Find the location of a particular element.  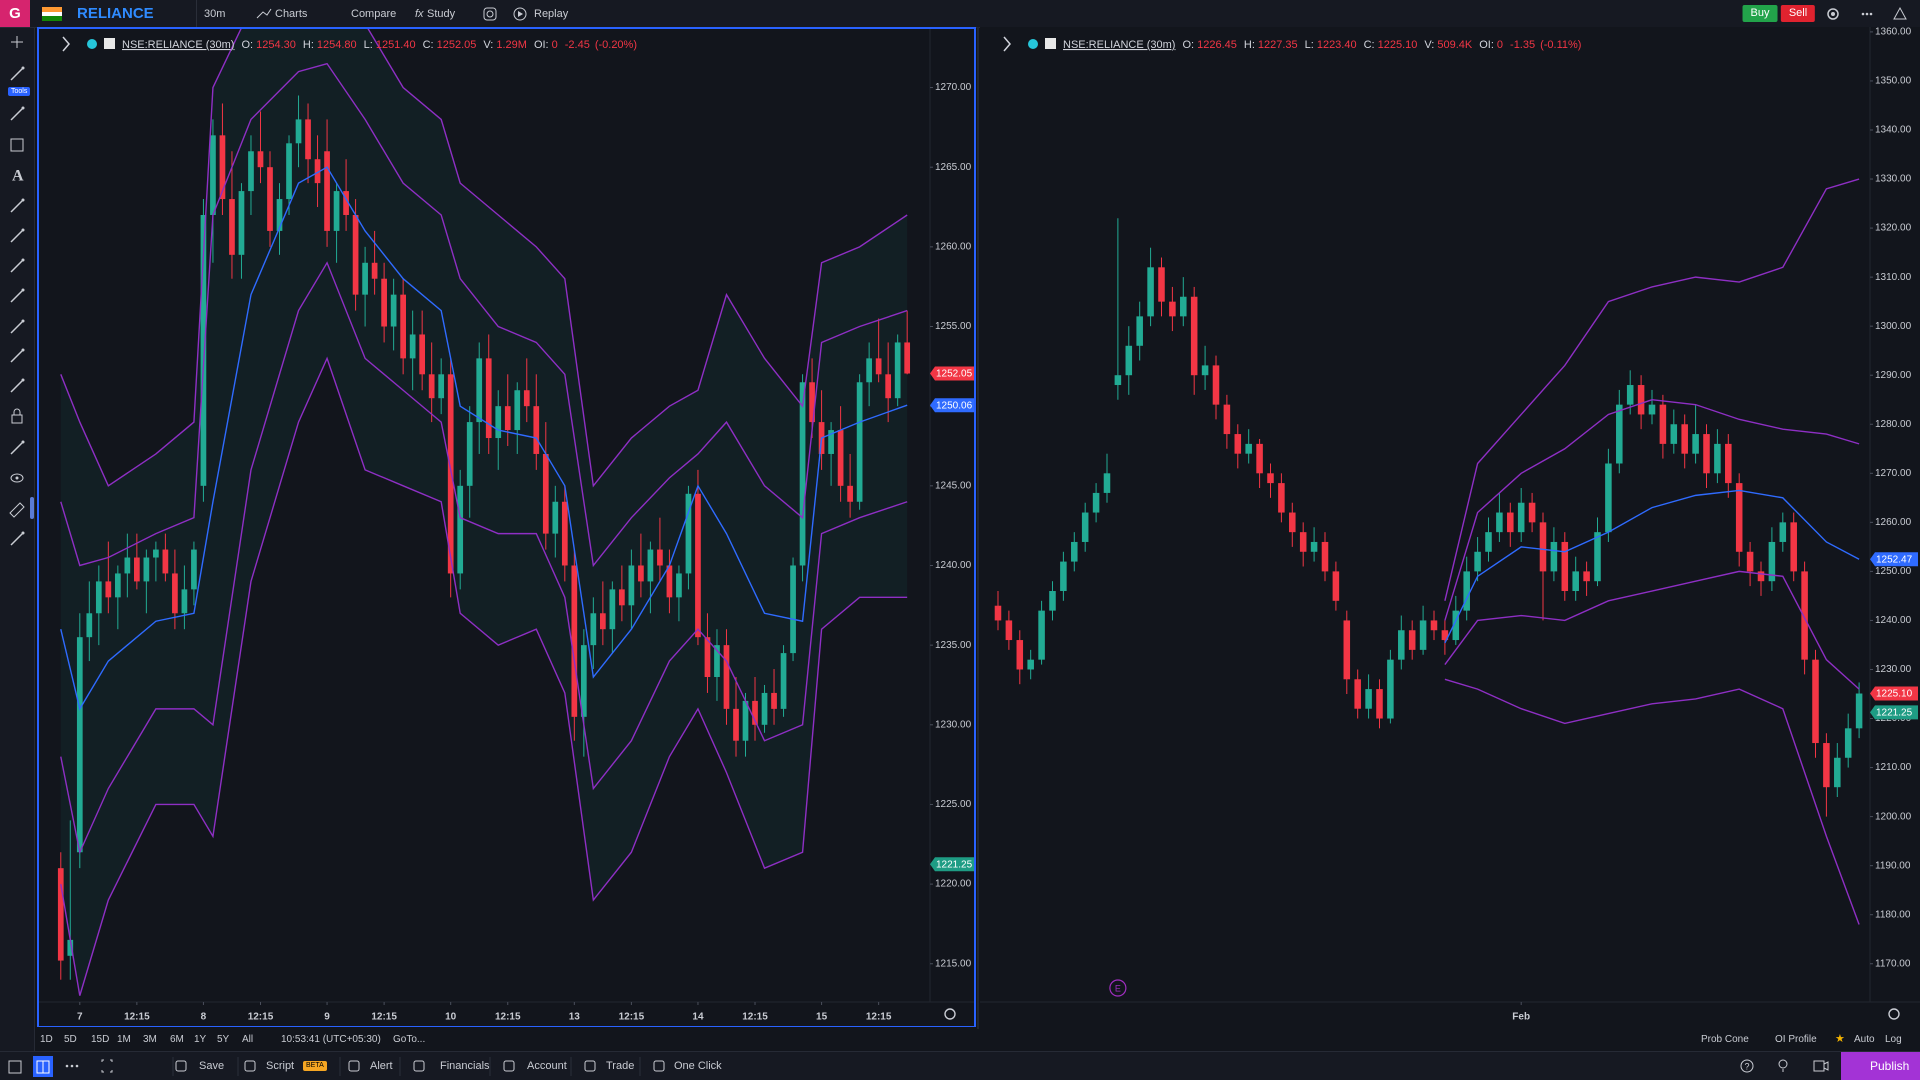

tool-icon: A is located at coordinates (18, 176).